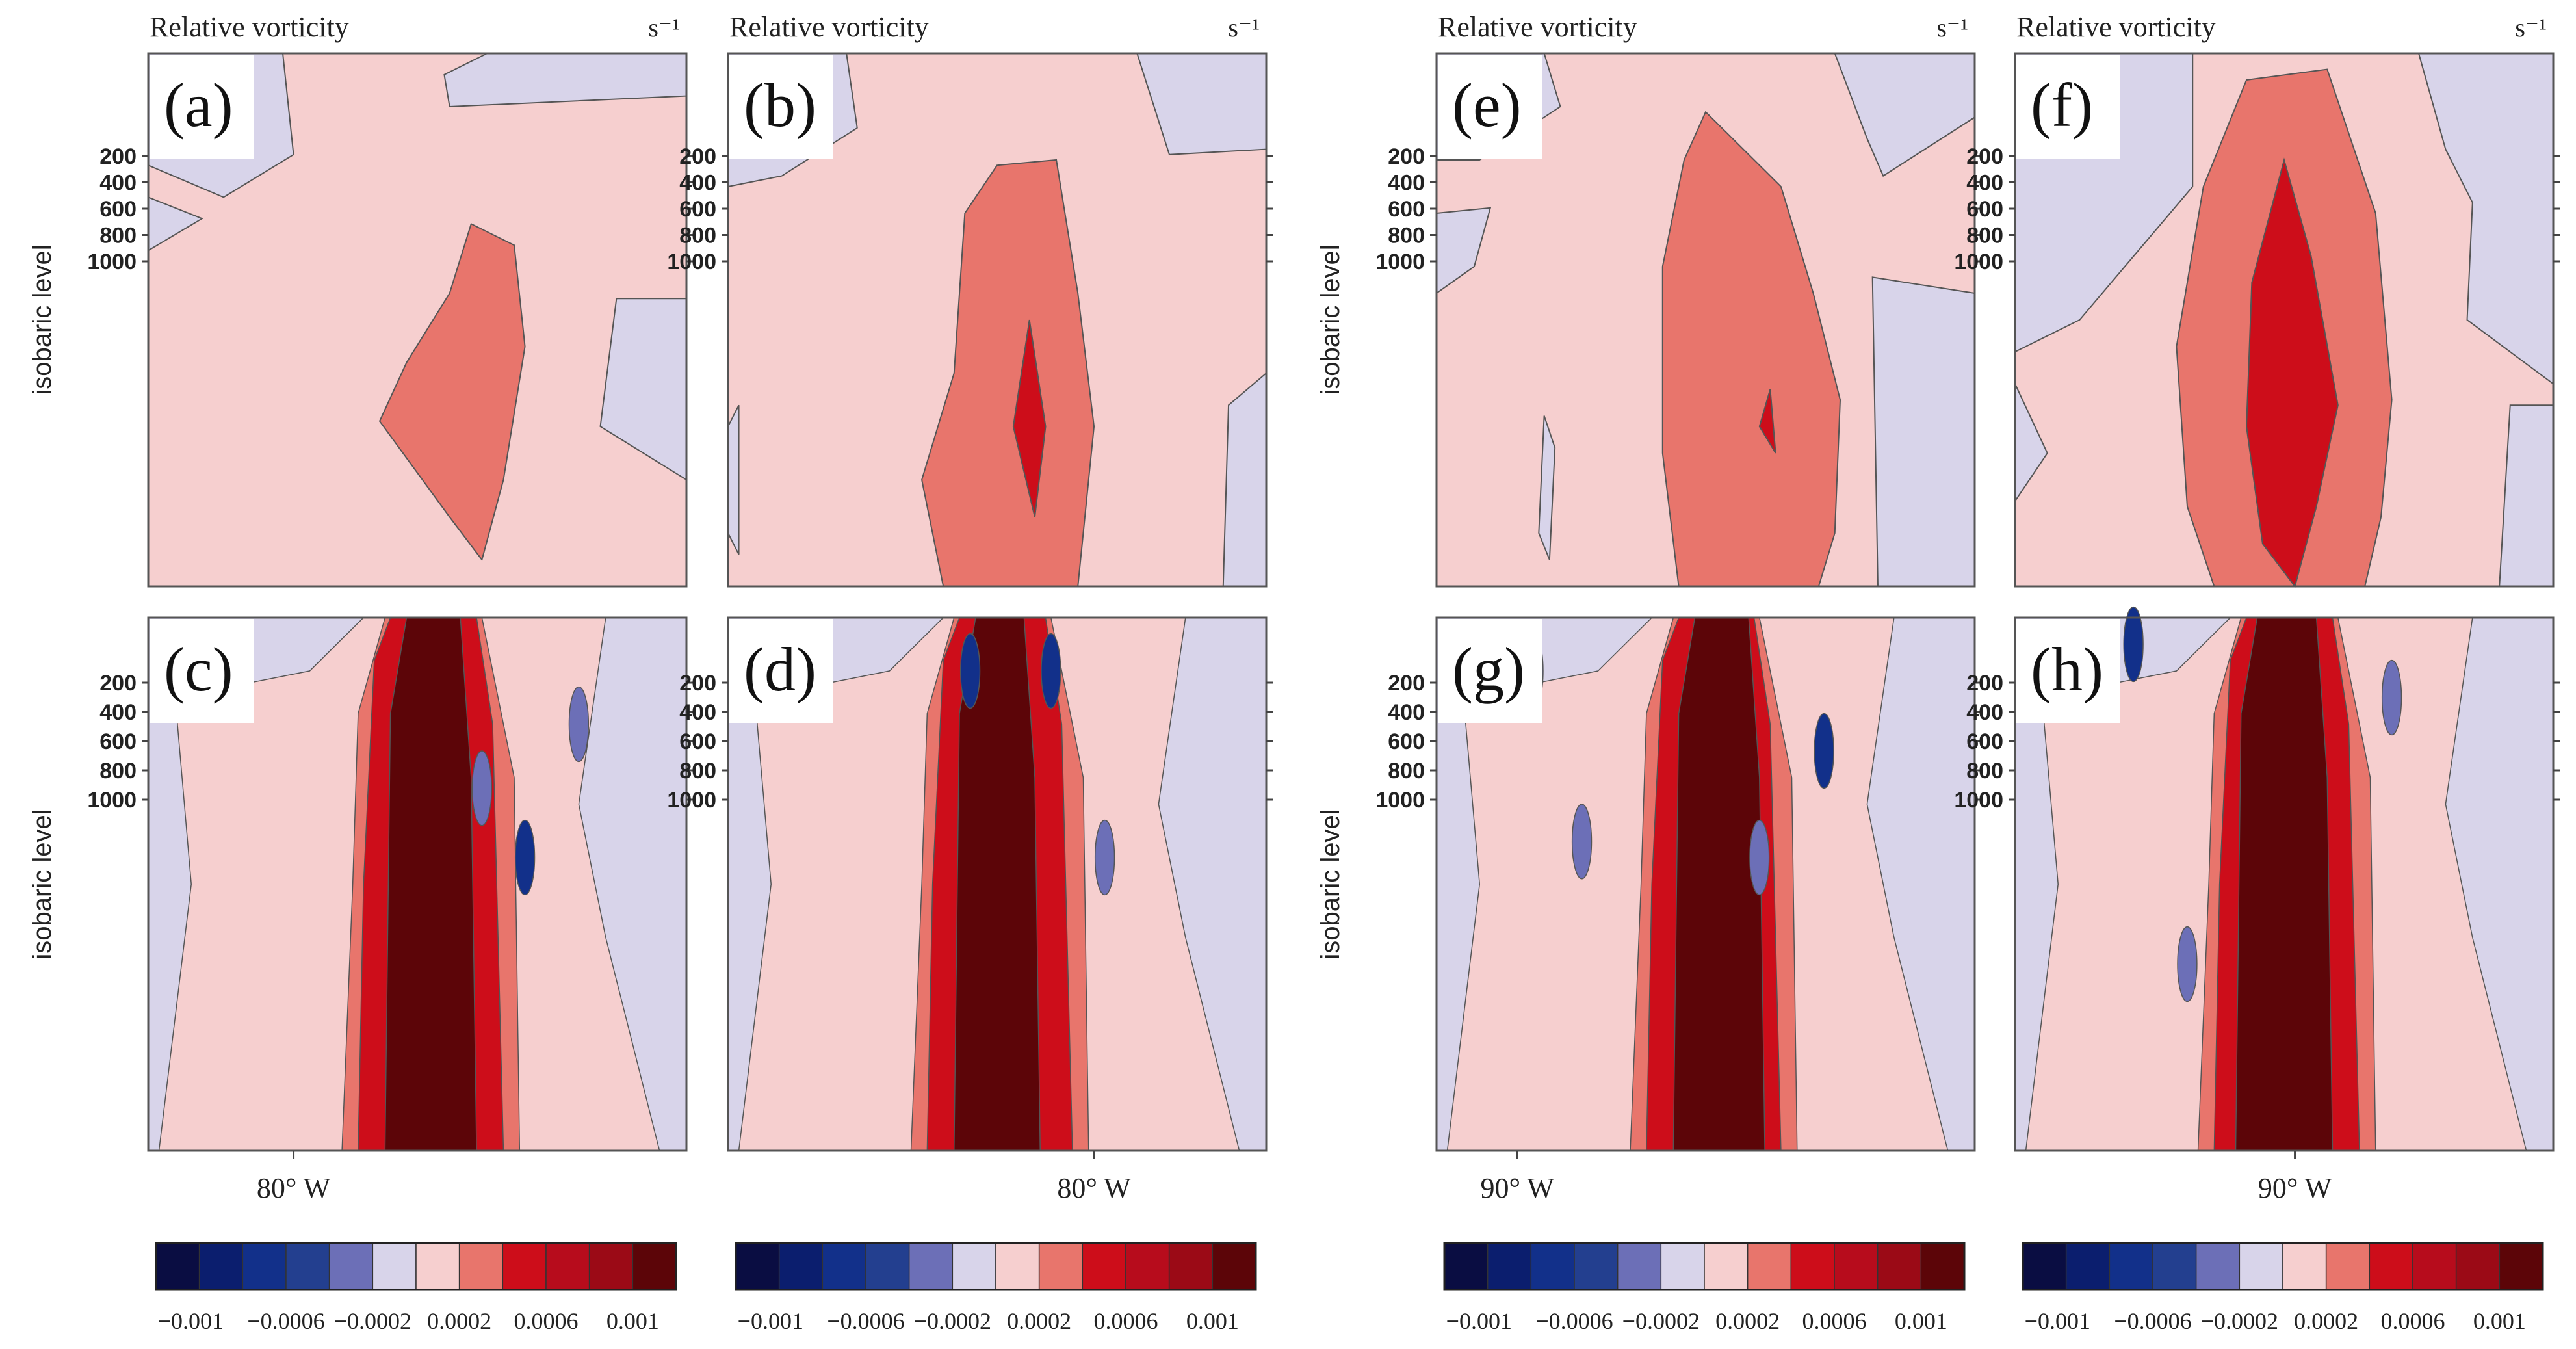 This screenshot has width=2576, height=1349. I want to click on y-axis-label: isobaric level, so click(42, 319).